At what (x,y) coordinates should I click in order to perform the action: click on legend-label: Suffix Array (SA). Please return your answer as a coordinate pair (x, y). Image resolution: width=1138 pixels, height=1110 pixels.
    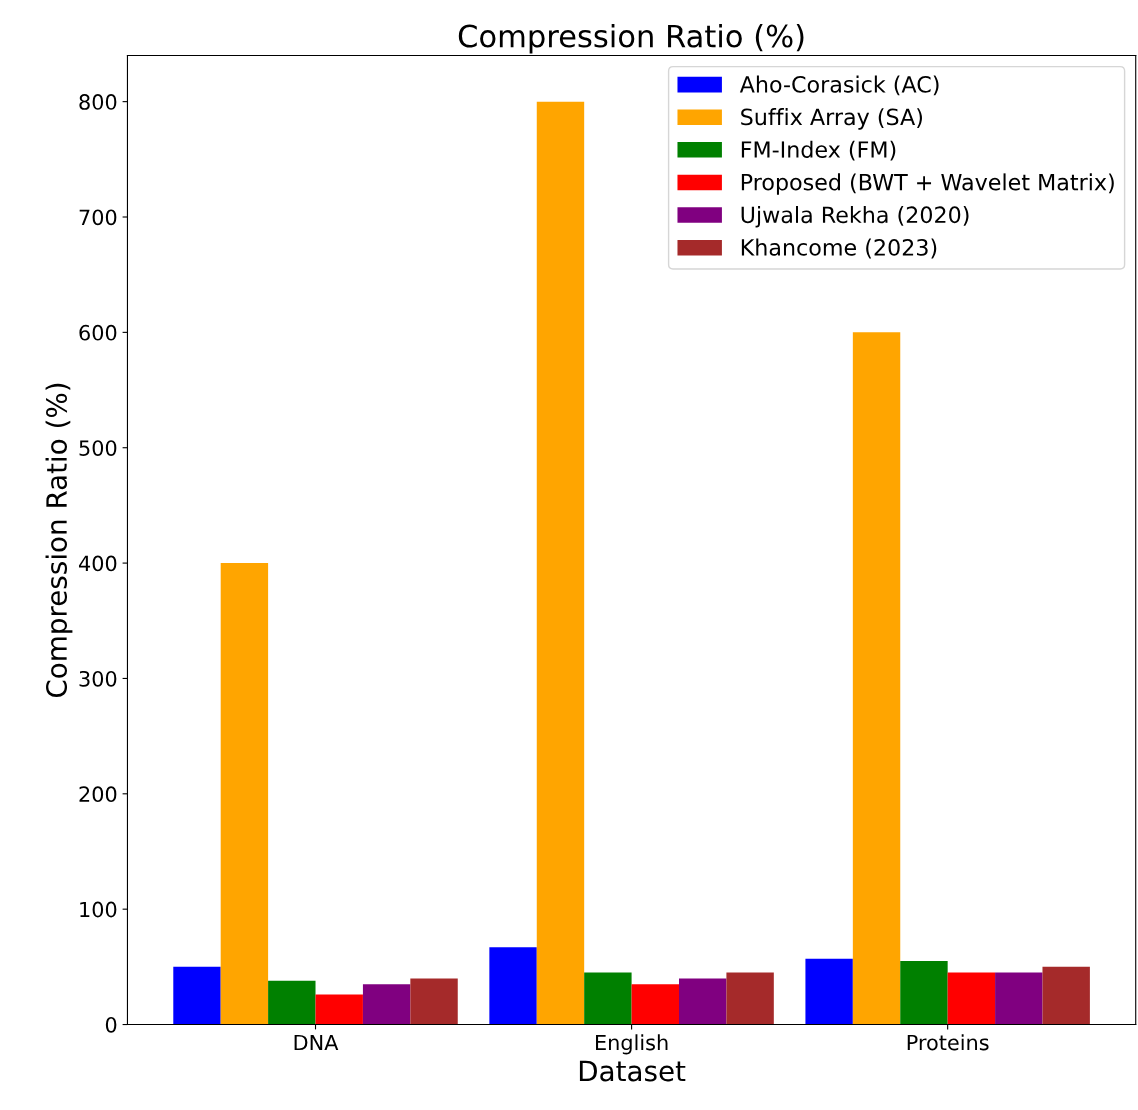
    Looking at the image, I should click on (831, 119).